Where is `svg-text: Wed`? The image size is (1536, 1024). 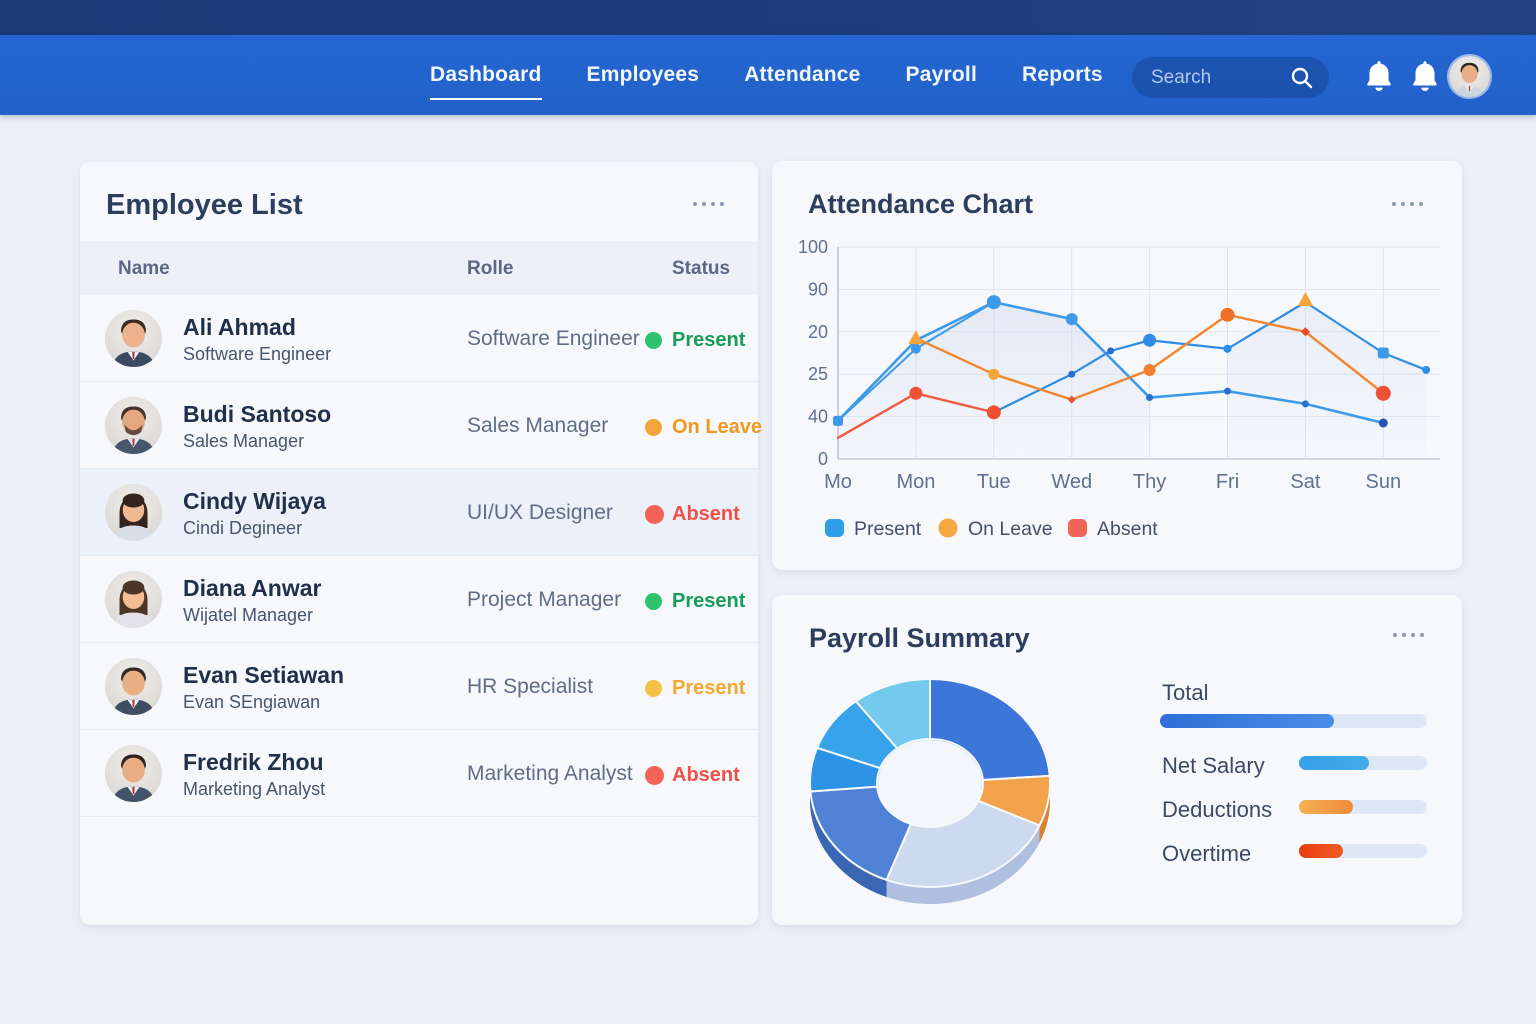 svg-text: Wed is located at coordinates (1071, 482).